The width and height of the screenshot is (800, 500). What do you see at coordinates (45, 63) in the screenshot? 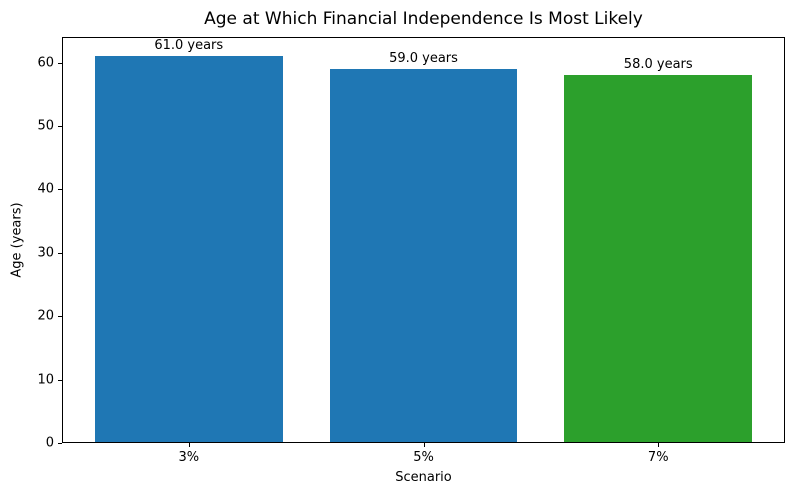
I see `y-tick-label: 60` at bounding box center [45, 63].